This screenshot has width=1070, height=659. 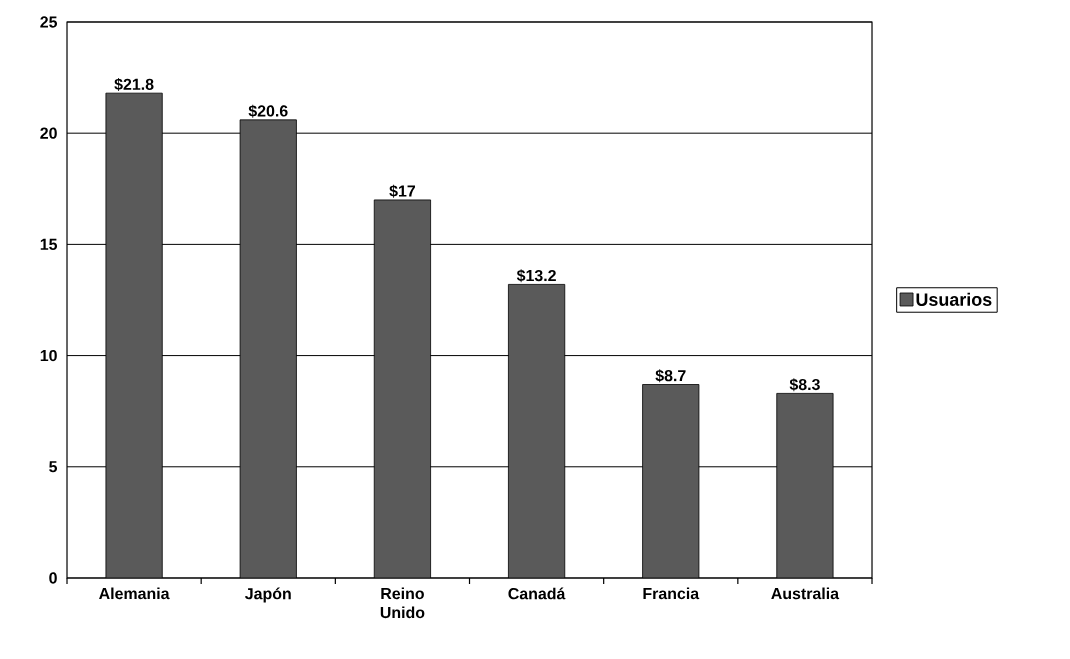 What do you see at coordinates (53, 467) in the screenshot?
I see `y-tick-label: 5` at bounding box center [53, 467].